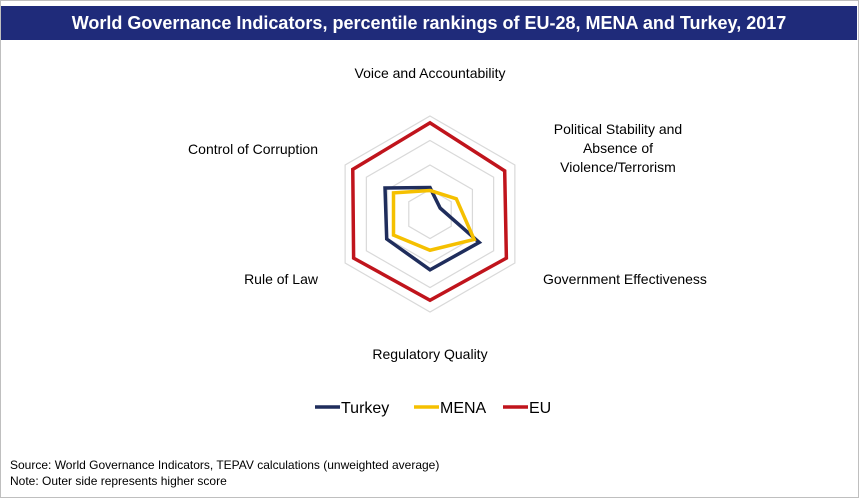  I want to click on series-mena-line, so click(434, 220).